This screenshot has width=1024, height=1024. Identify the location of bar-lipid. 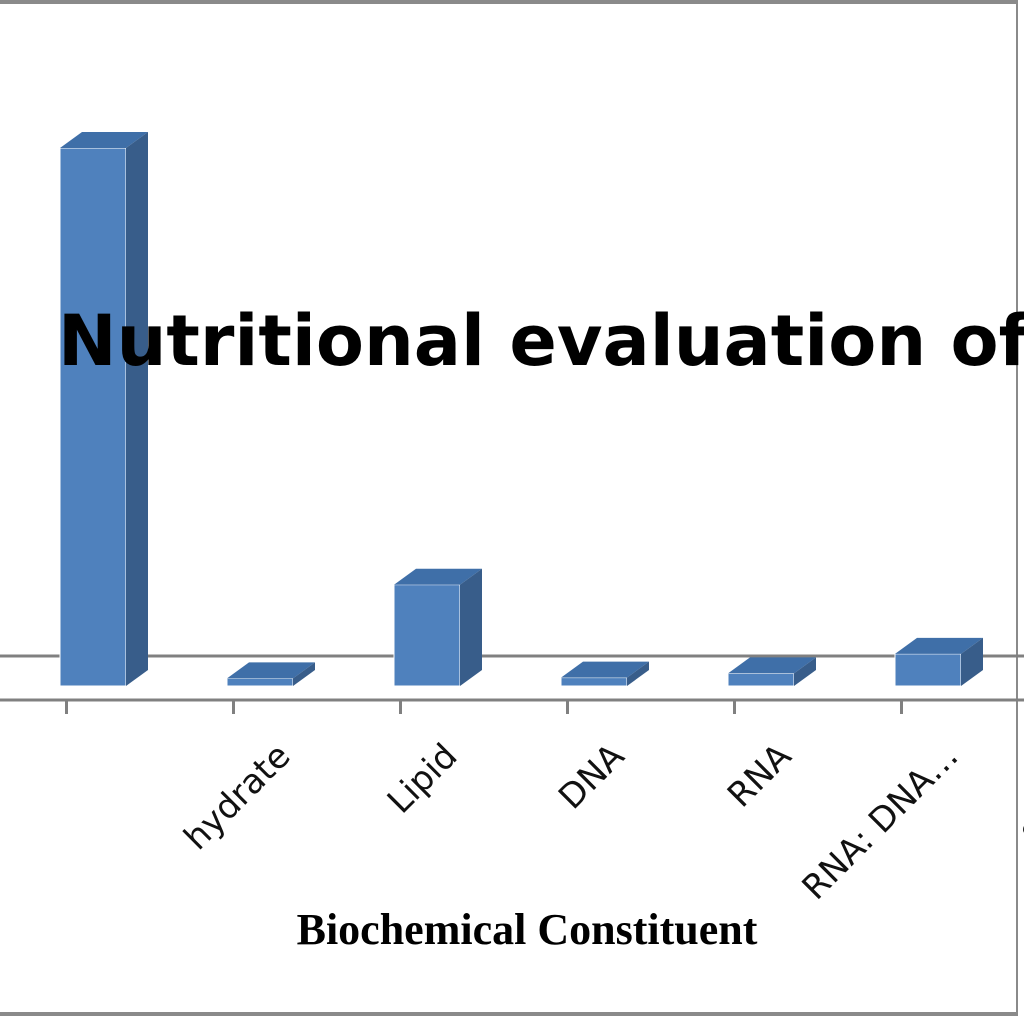
(437, 627).